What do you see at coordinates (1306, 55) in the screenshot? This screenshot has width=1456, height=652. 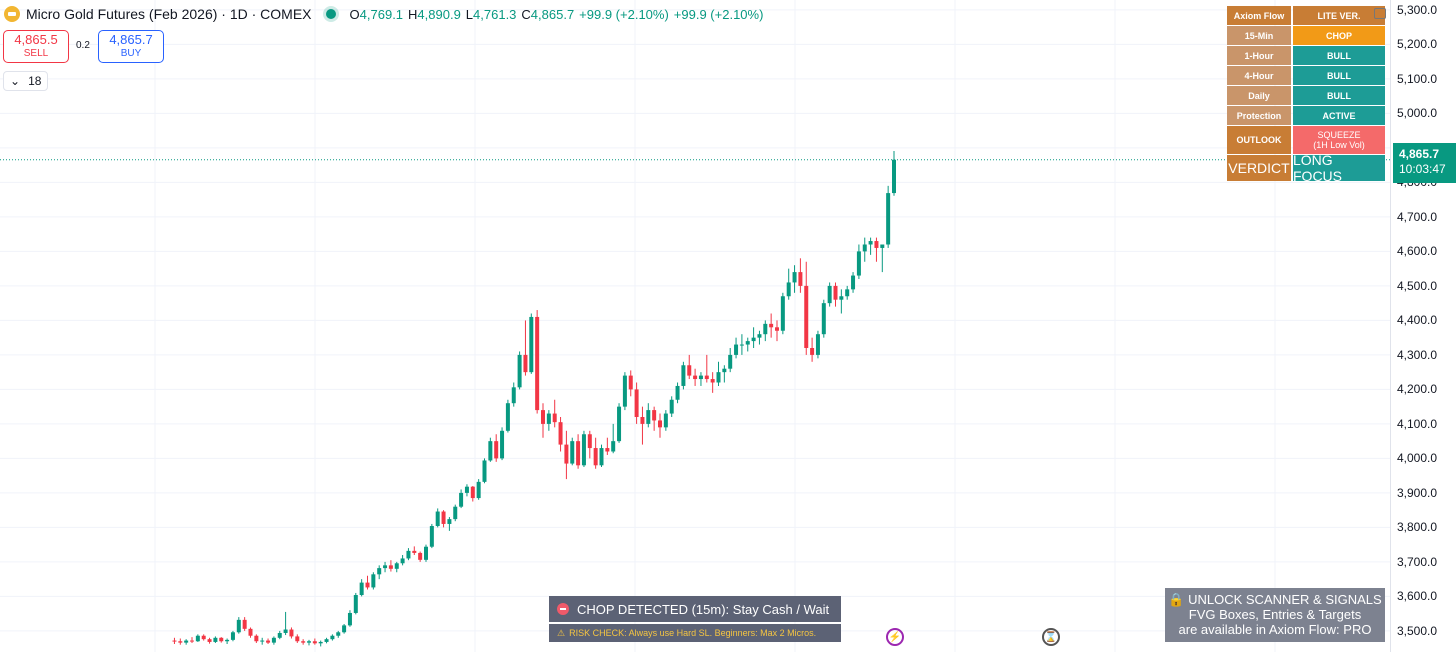 I see `panel-row-1hour: 1-Hour BULL` at bounding box center [1306, 55].